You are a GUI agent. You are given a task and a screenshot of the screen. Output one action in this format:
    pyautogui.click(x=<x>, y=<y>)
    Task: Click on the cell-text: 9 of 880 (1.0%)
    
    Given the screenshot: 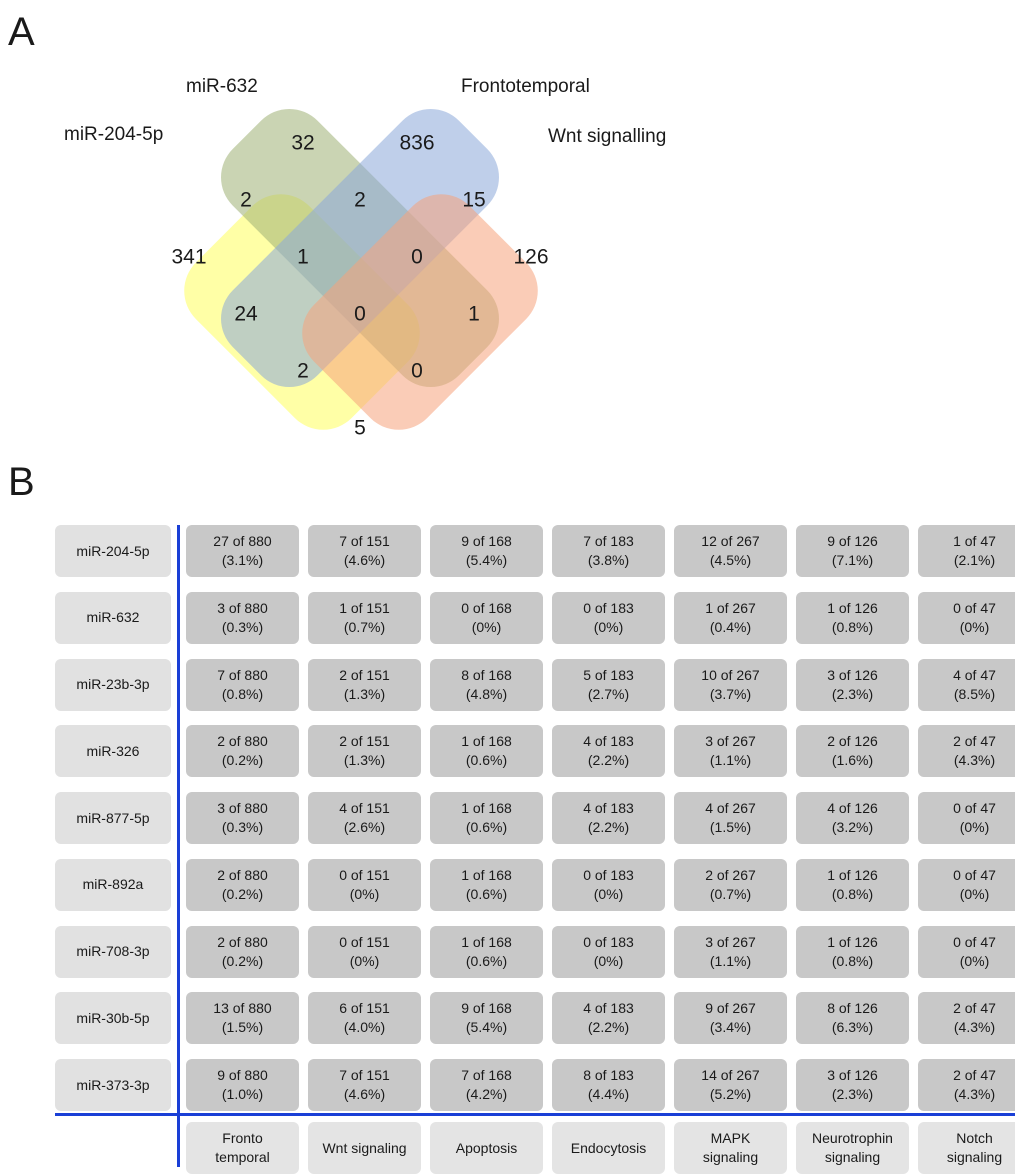 What is the action you would take?
    pyautogui.click(x=242, y=1085)
    